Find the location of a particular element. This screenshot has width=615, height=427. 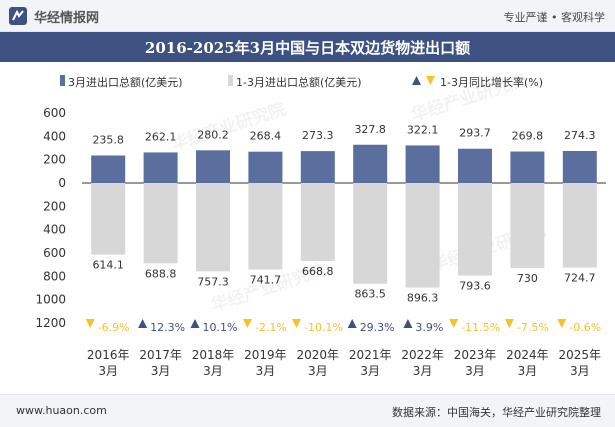

growth-label: -2.1% is located at coordinates (271, 327).